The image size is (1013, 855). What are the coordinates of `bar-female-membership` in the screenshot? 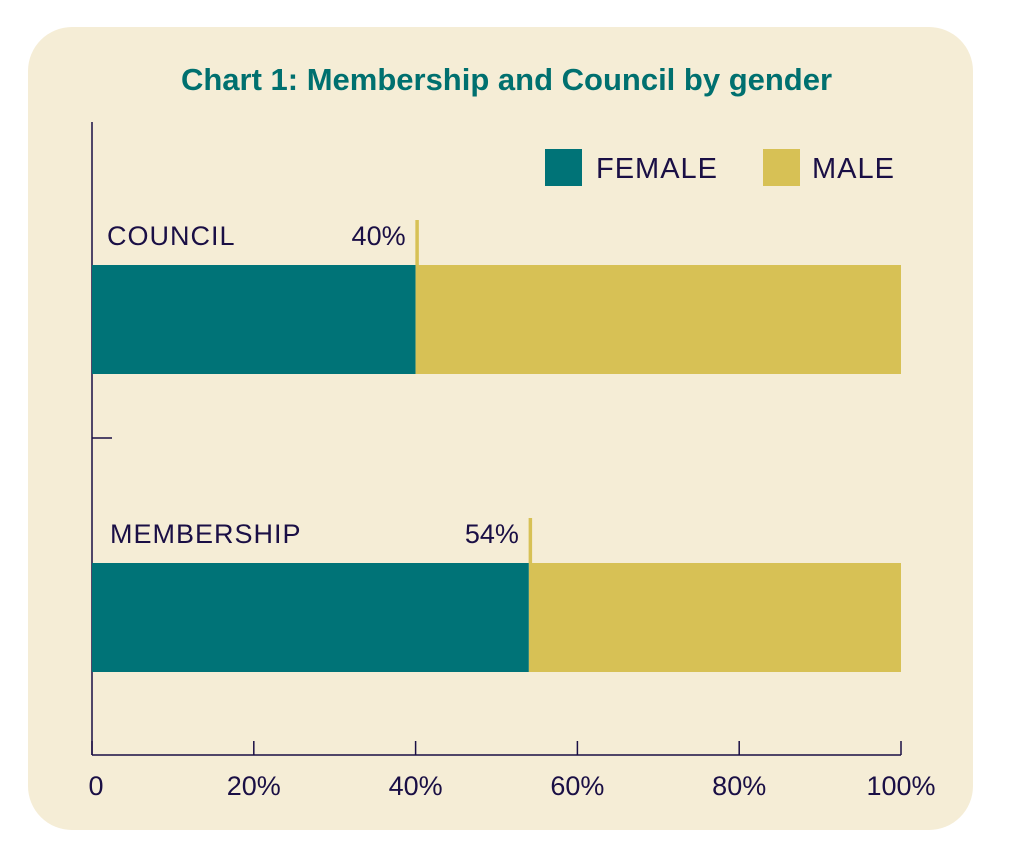 It's located at (310, 617).